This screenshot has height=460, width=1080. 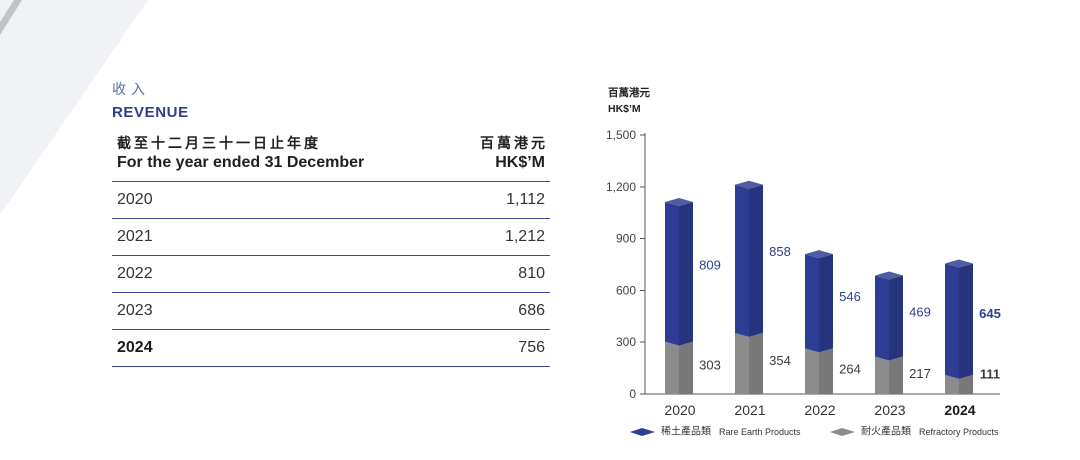 I want to click on y-tick-label: 1,200, so click(x=621, y=187).